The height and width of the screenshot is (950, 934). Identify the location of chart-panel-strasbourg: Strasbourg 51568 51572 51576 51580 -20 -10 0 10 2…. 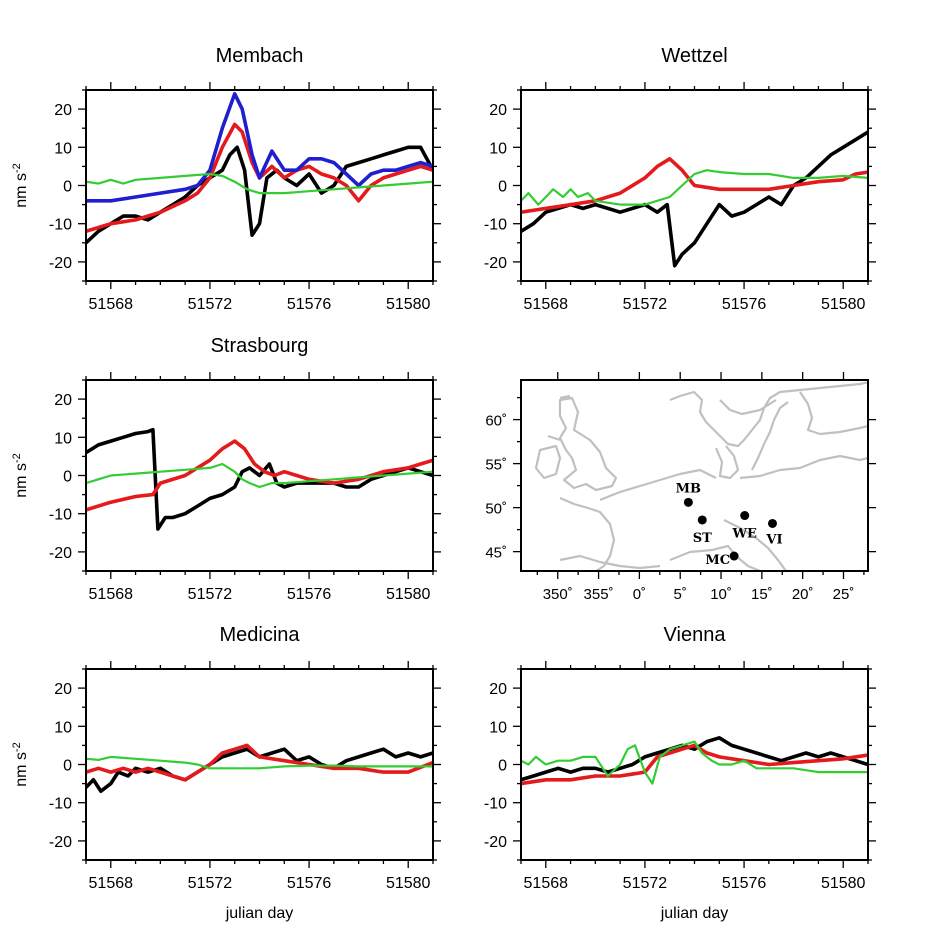
(226, 469).